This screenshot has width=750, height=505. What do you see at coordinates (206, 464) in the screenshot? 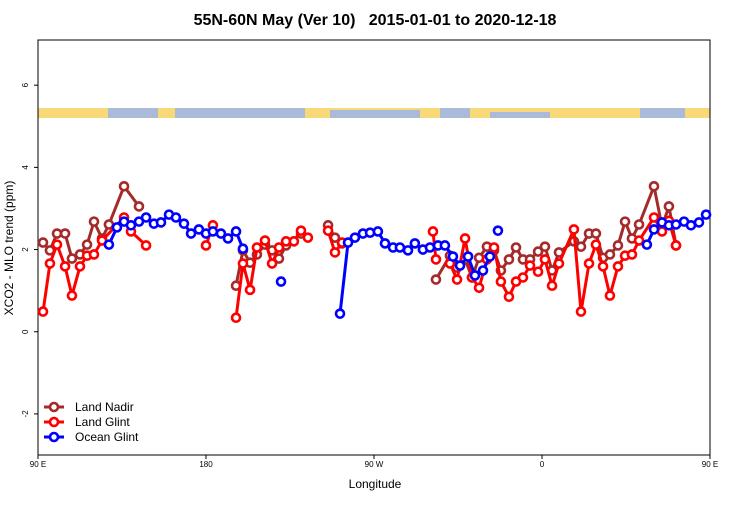
I see `x-tick-label: 180` at bounding box center [206, 464].